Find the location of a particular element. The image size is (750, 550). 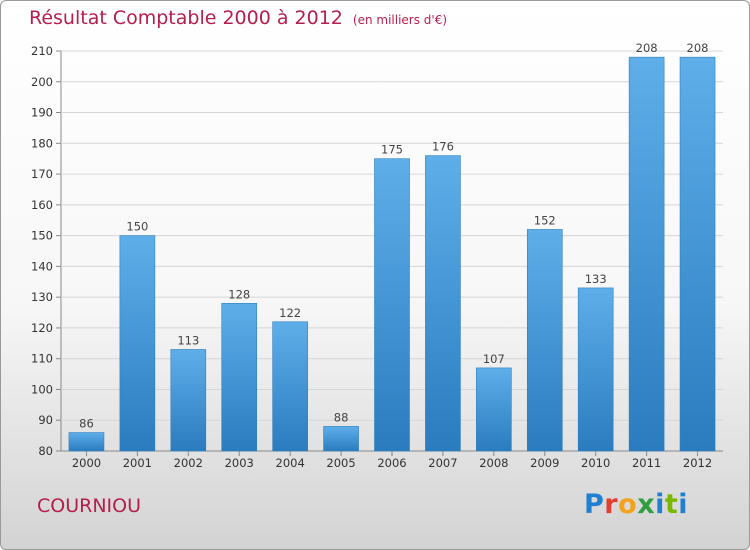

y-tick-label: 210 is located at coordinates (42, 51).